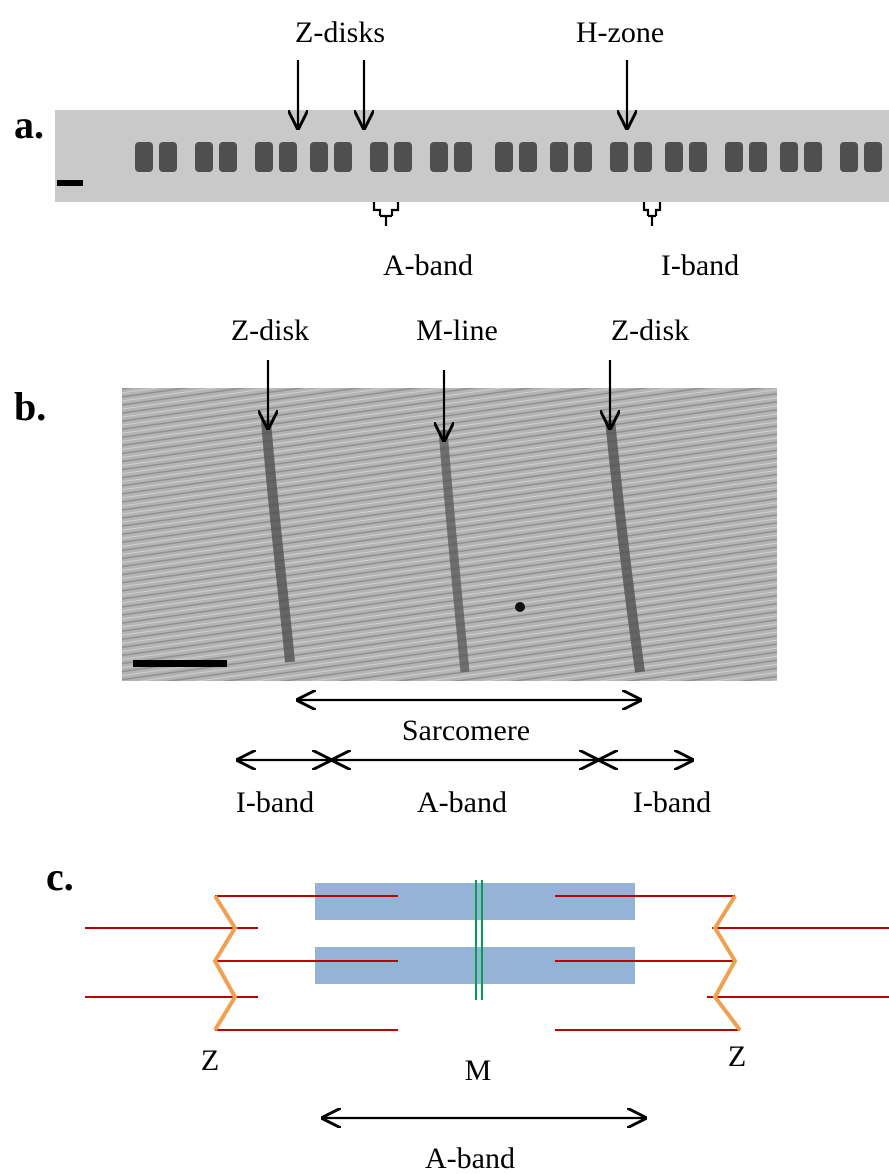 Image resolution: width=889 pixels, height=1174 pixels. What do you see at coordinates (466, 730) in the screenshot?
I see `annotation: Sarcomere` at bounding box center [466, 730].